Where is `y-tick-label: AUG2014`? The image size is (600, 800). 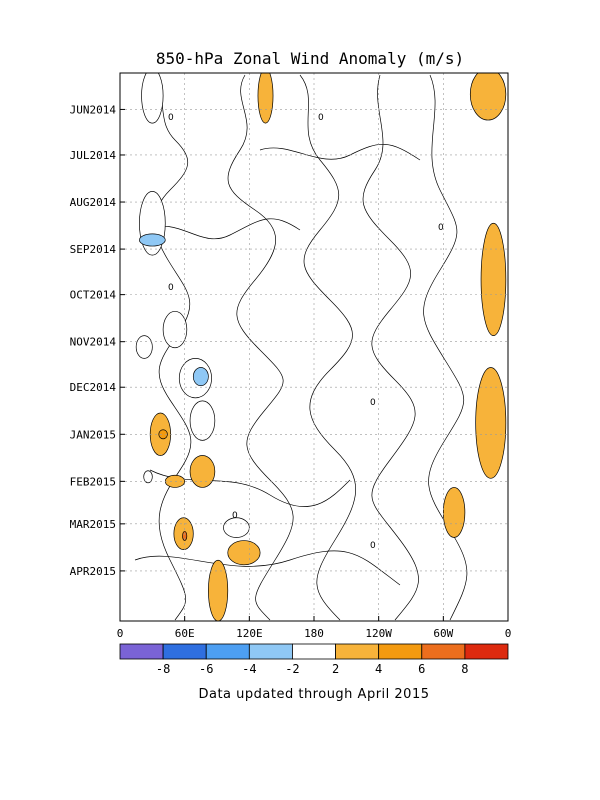
y-tick-label: AUG2014 is located at coordinates (93, 202).